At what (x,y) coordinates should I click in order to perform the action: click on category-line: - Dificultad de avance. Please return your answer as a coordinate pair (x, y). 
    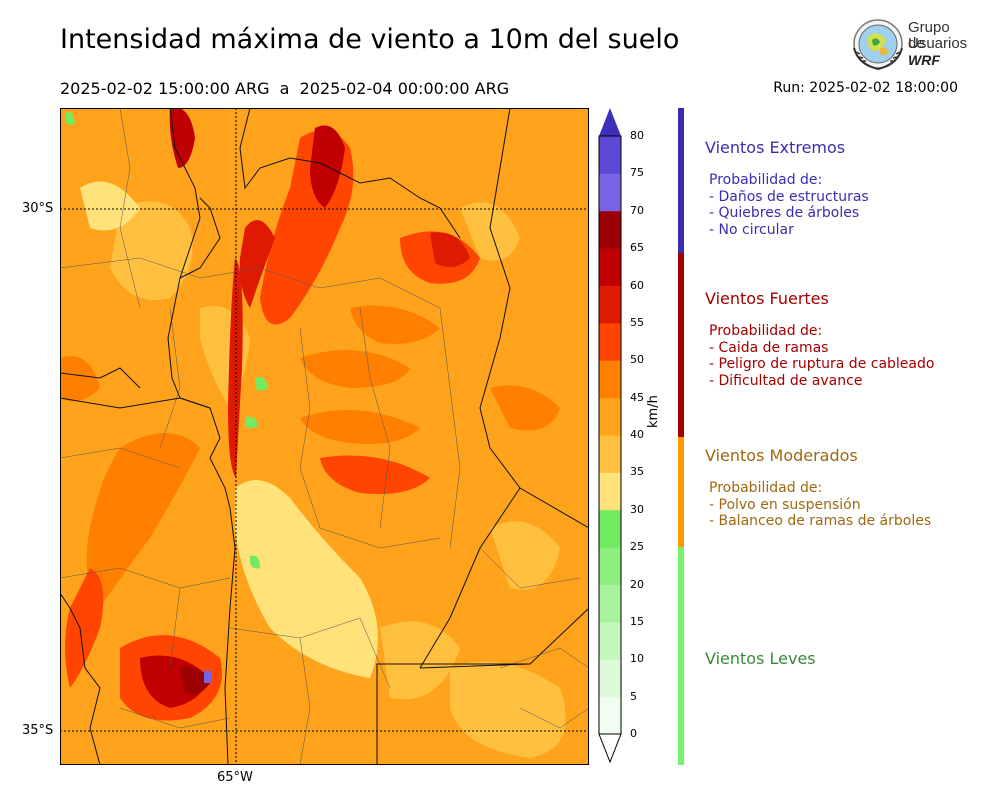
    Looking at the image, I should click on (786, 380).